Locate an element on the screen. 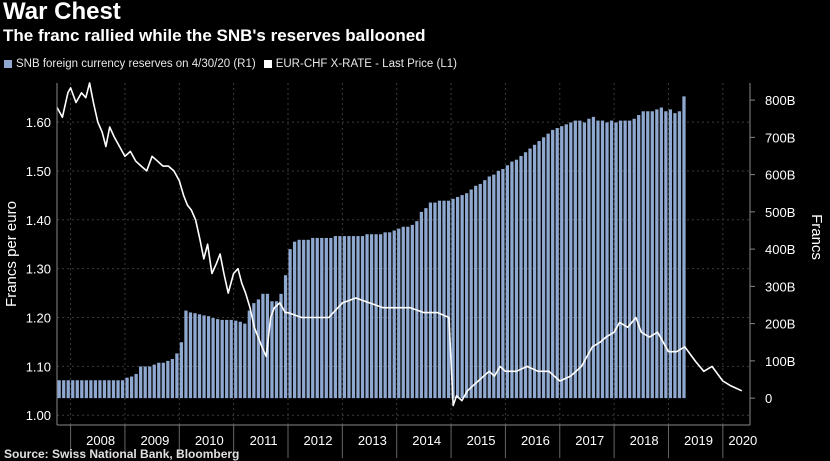 Image resolution: width=830 pixels, height=461 pixels. y-left-tick-label-4: 1.40 is located at coordinates (38, 220).